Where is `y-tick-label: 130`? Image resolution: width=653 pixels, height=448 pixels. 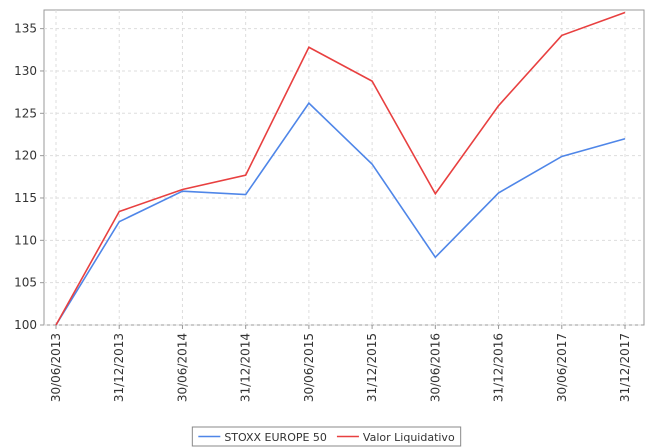 y-tick-label: 130 is located at coordinates (25, 71).